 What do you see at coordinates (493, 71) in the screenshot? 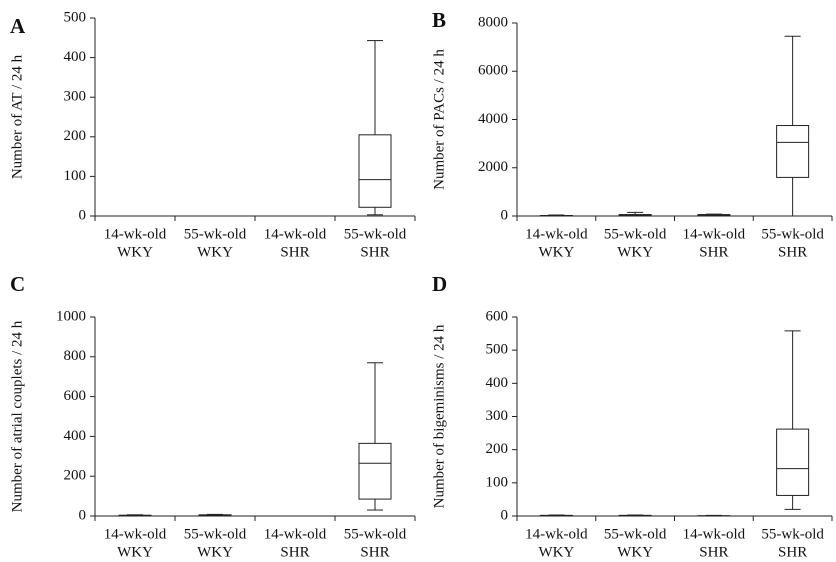
I see `y-tick-label: 6000` at bounding box center [493, 71].